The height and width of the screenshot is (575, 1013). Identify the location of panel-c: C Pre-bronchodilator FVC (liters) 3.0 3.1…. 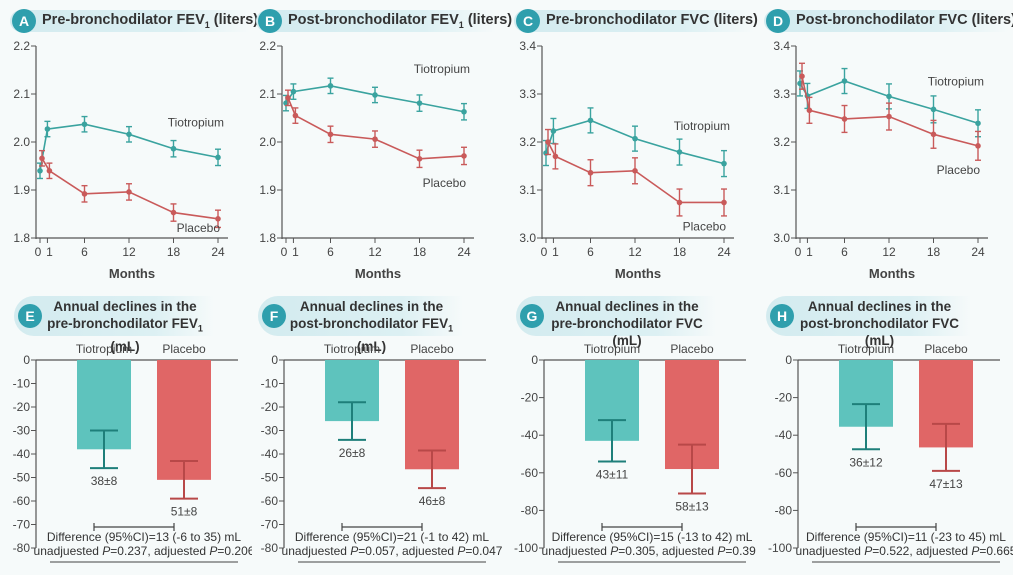
(631, 145).